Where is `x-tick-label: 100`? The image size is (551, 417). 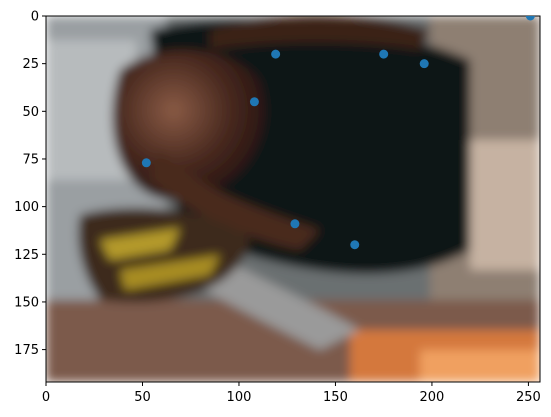
x-tick-label: 100 is located at coordinates (239, 397).